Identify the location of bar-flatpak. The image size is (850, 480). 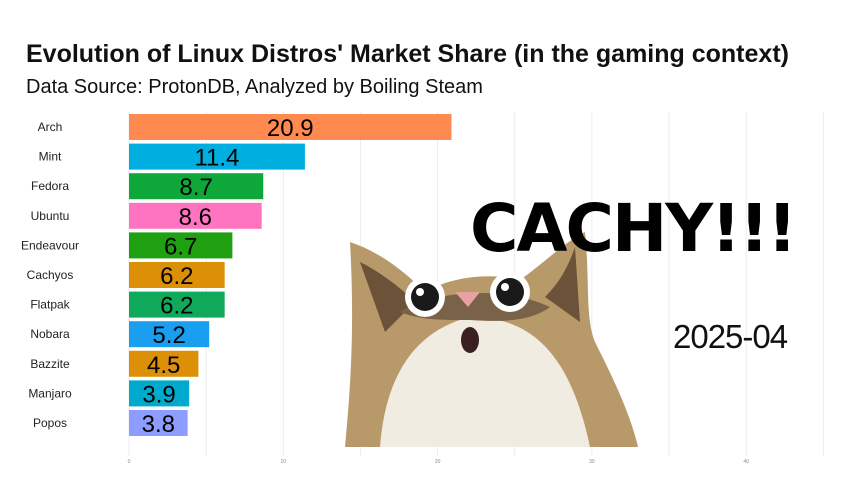
(177, 304).